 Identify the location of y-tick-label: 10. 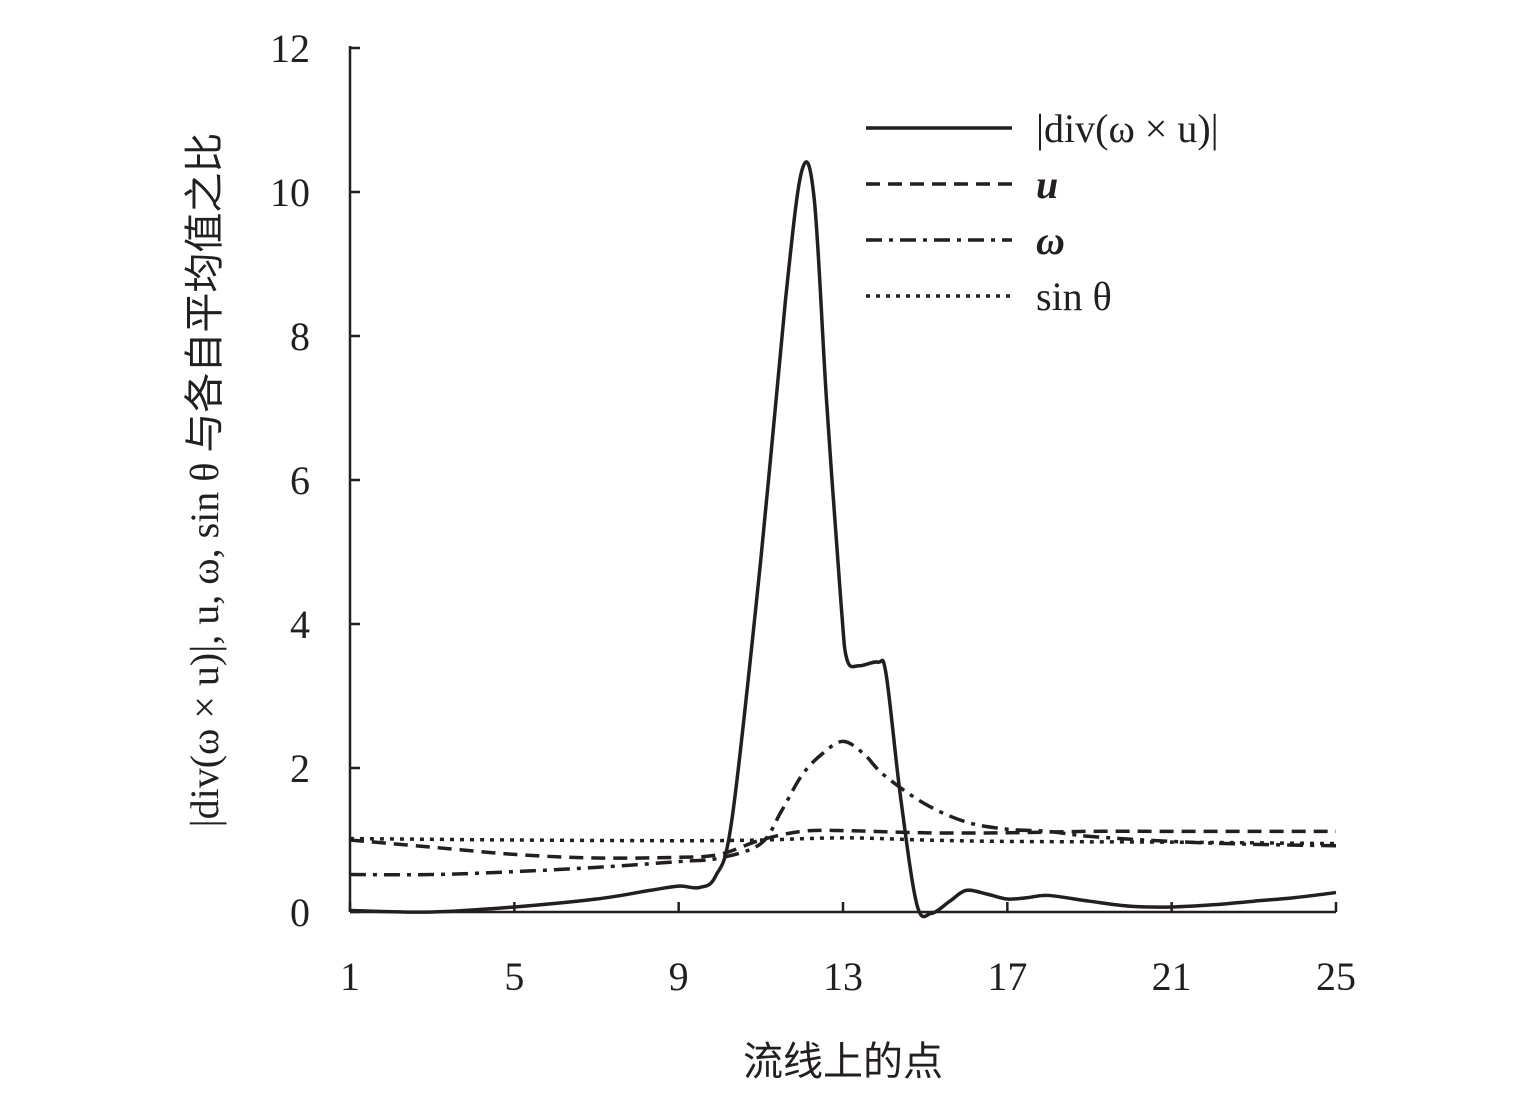
(290, 192).